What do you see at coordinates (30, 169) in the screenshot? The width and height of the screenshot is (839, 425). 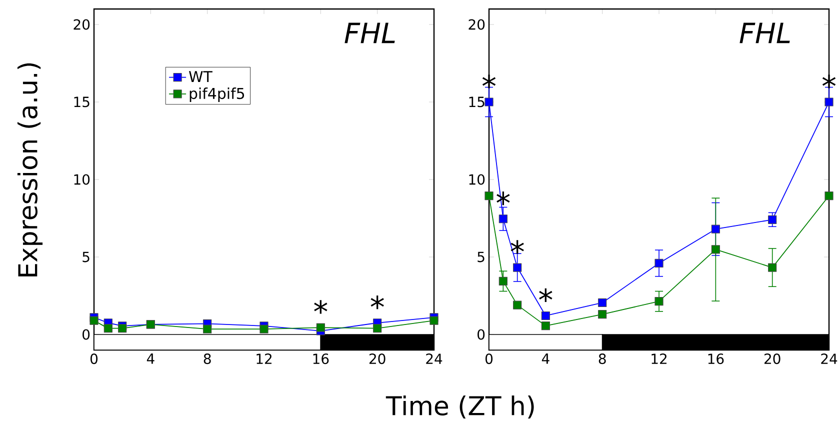 I see `y-axis-title: Expression (a.u.)` at bounding box center [30, 169].